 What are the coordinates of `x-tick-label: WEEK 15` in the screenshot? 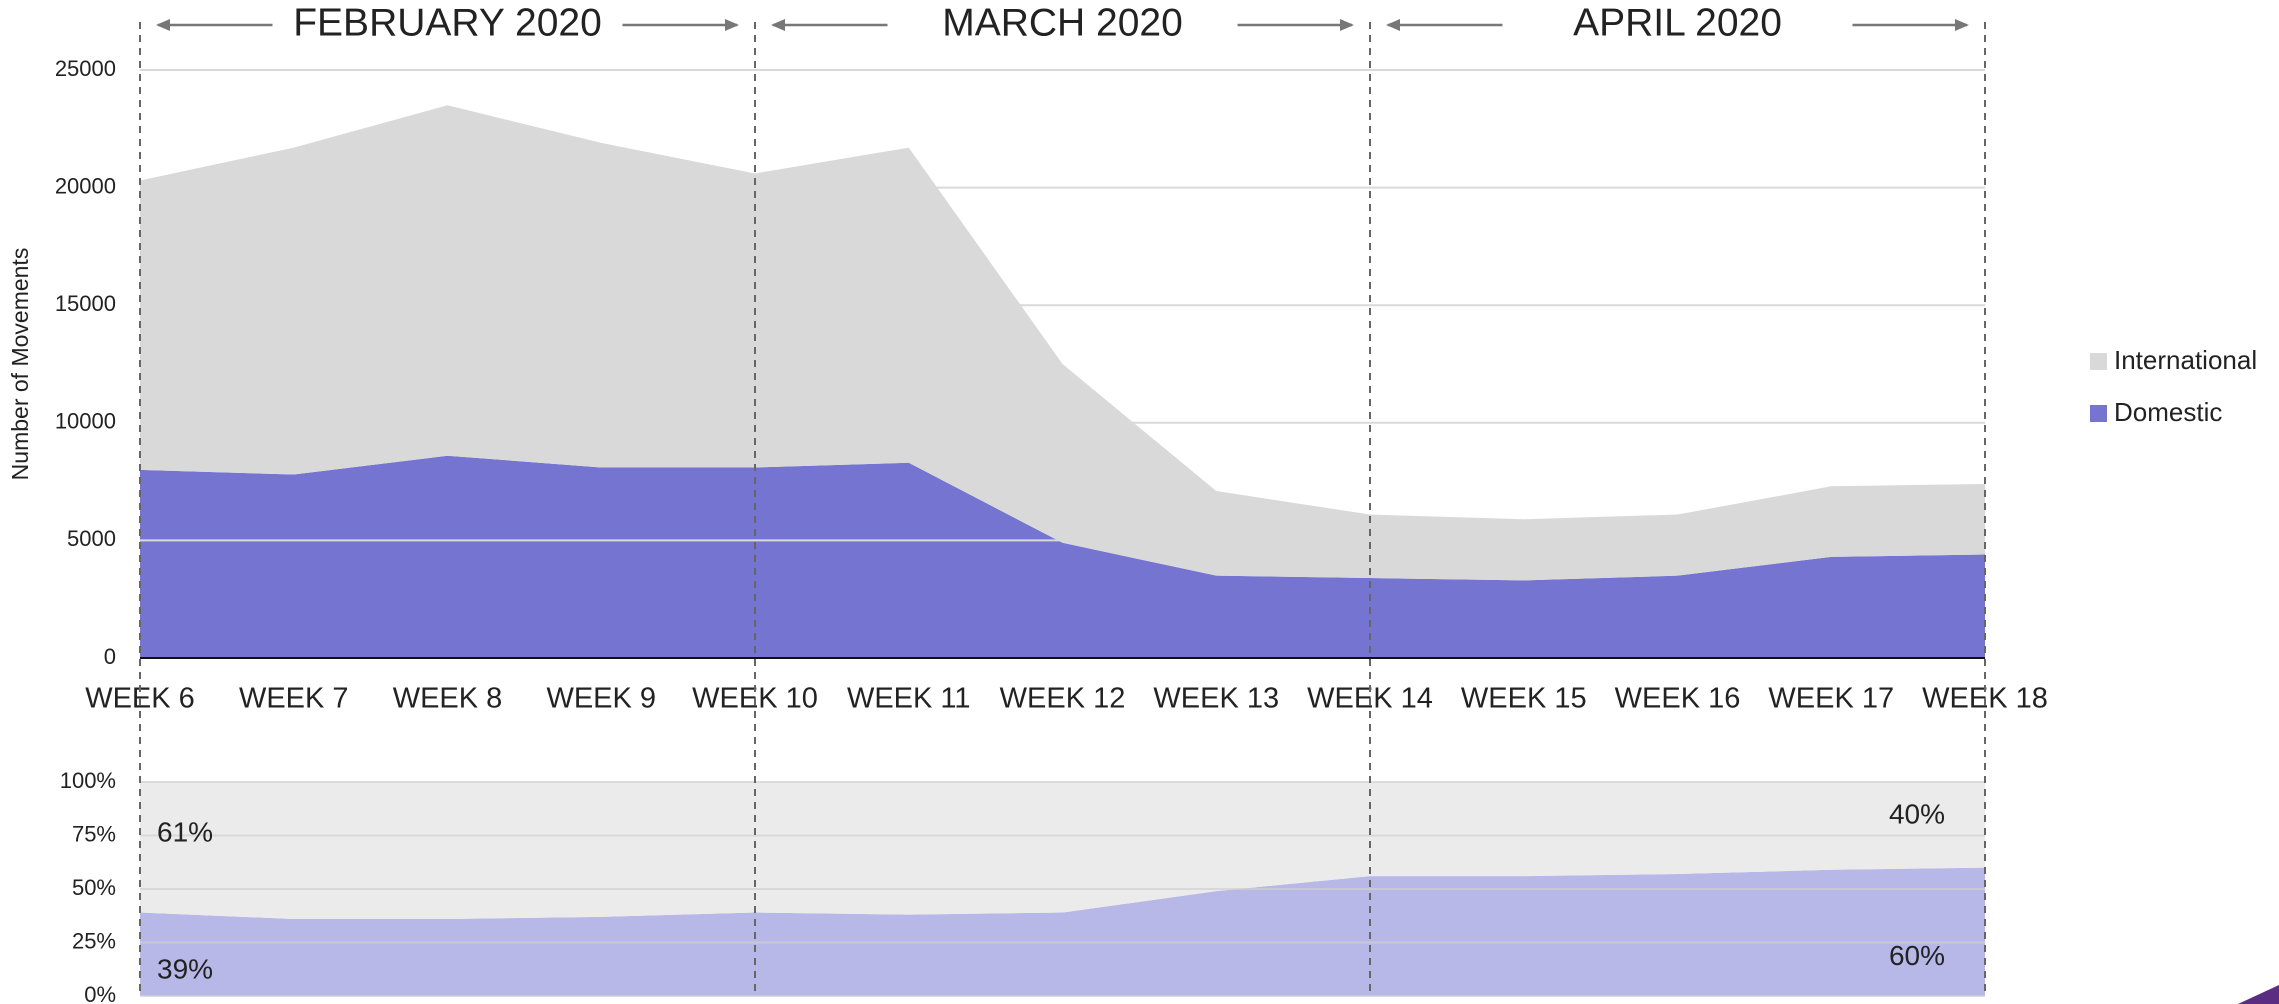 It's located at (1524, 699).